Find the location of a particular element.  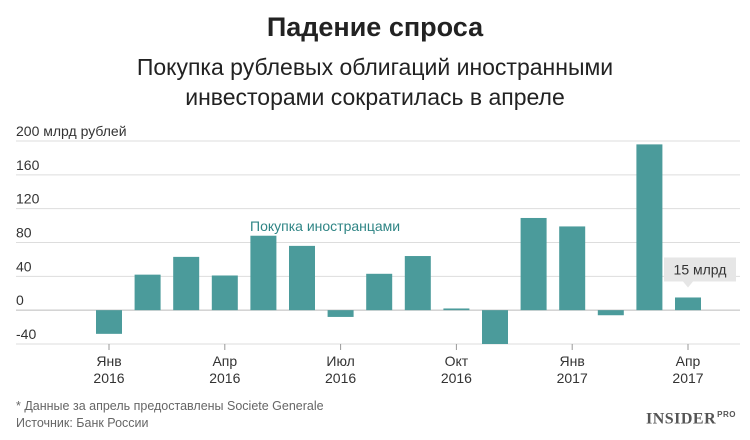

y-tick-label: 160 is located at coordinates (28, 165).